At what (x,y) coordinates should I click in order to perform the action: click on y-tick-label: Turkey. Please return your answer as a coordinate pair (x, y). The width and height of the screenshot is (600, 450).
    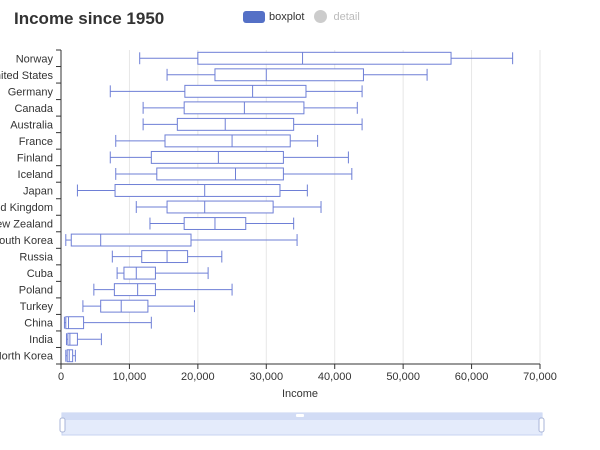
    Looking at the image, I should click on (37, 307).